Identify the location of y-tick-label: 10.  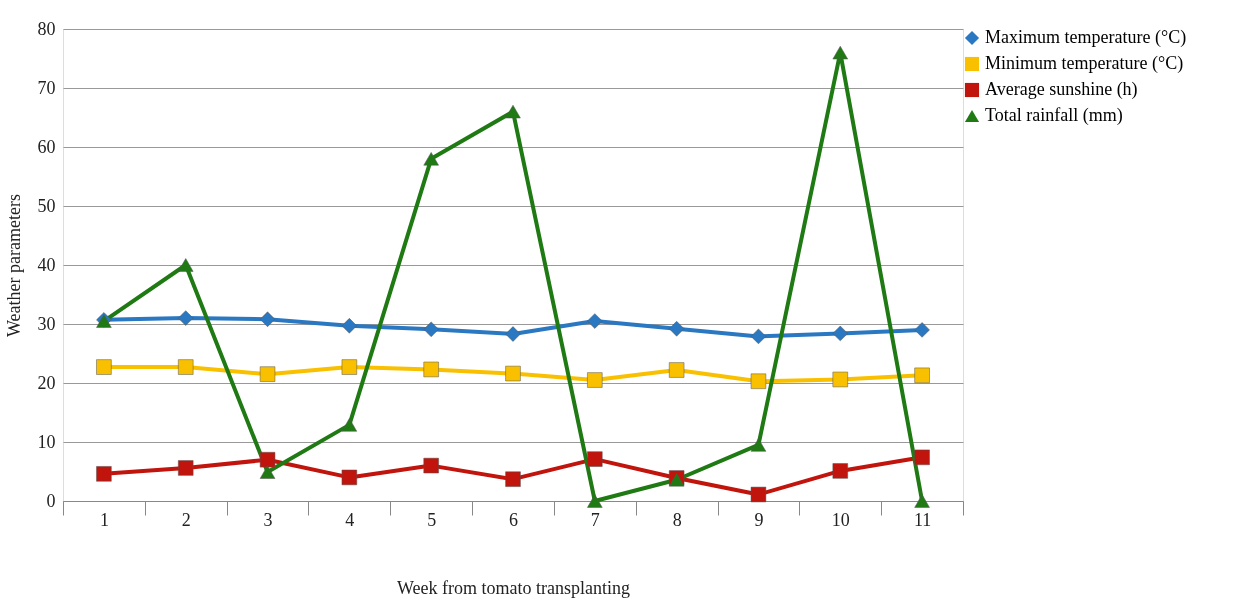
(46, 441).